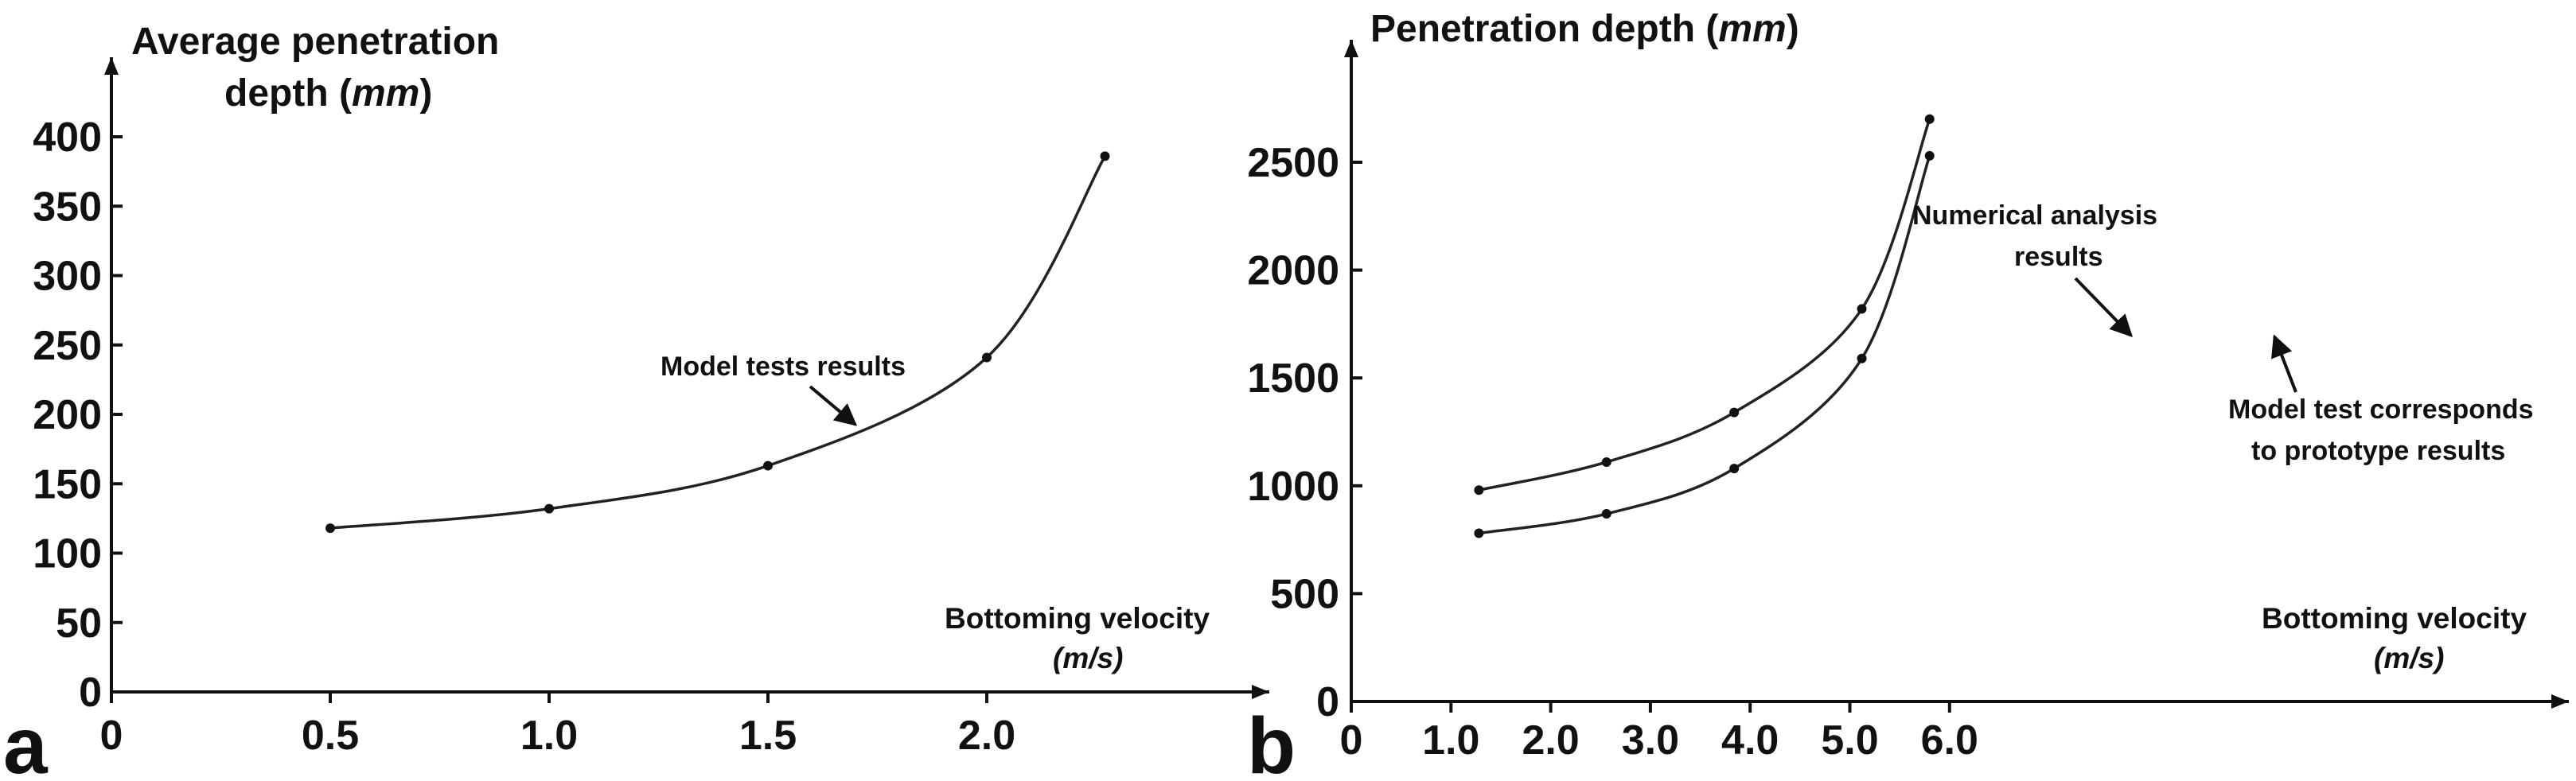  Describe the element at coordinates (2058, 257) in the screenshot. I see `chart-b-annotation-numerical-line2: results` at that location.